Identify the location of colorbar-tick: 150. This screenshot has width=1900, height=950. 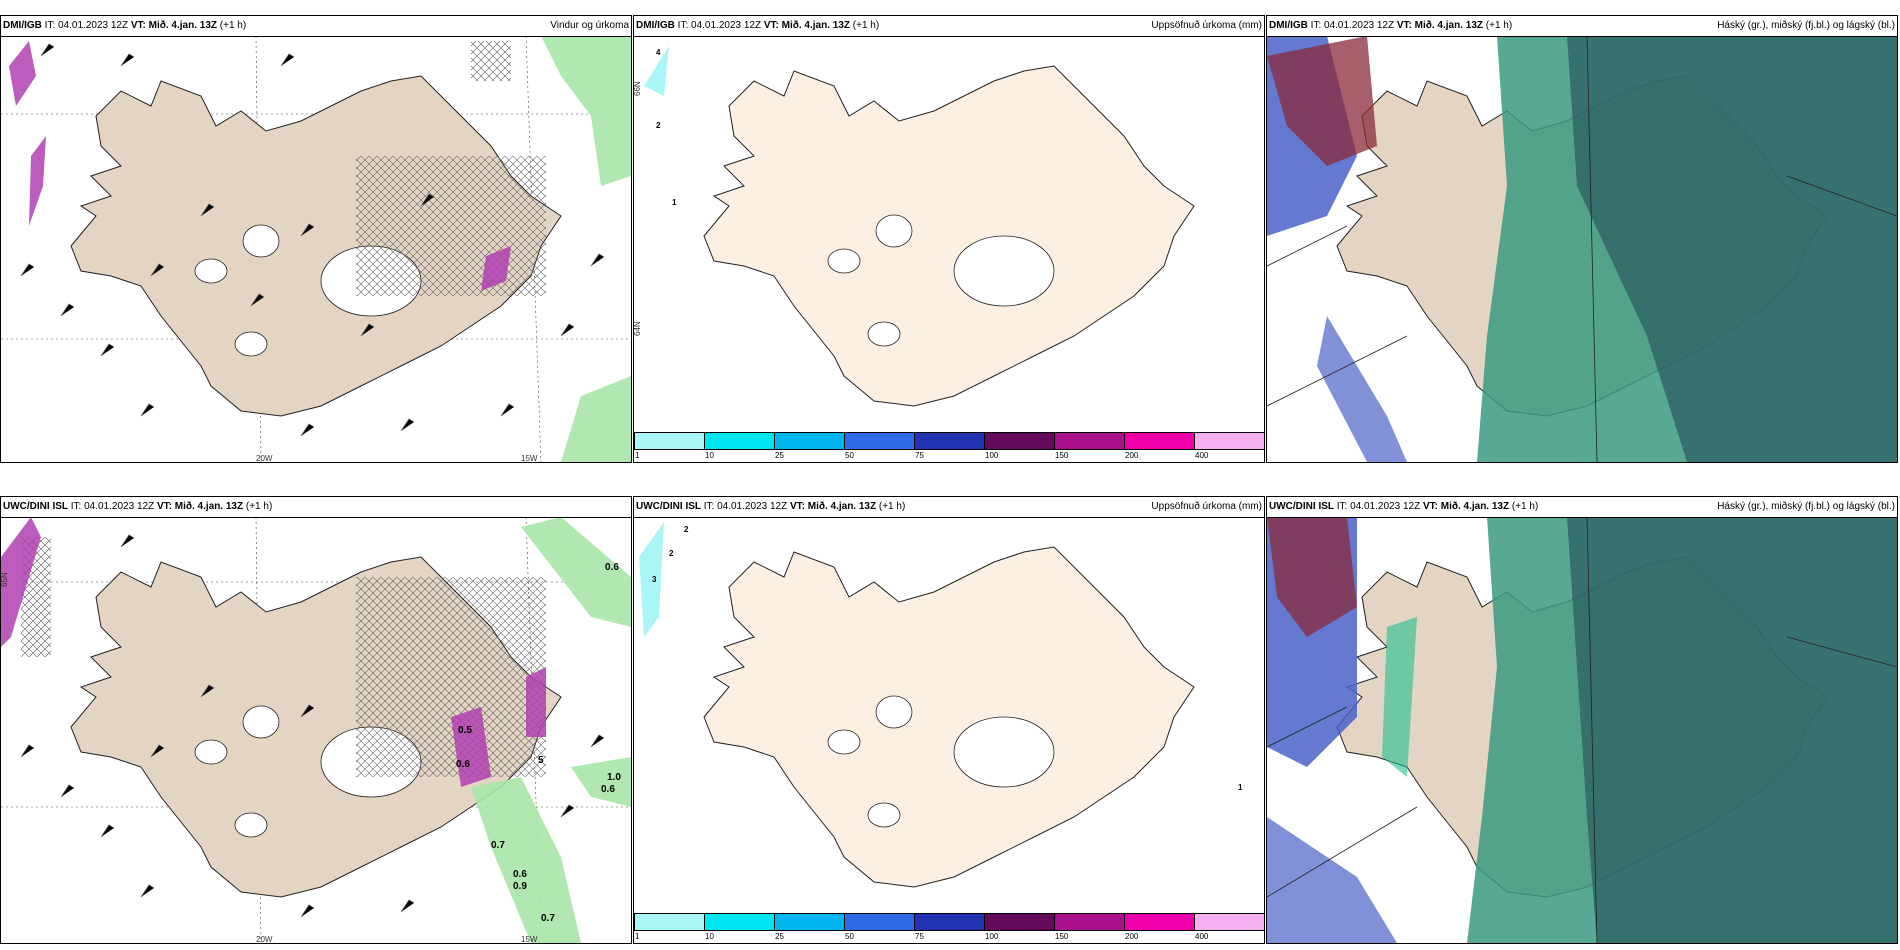
(1062, 936).